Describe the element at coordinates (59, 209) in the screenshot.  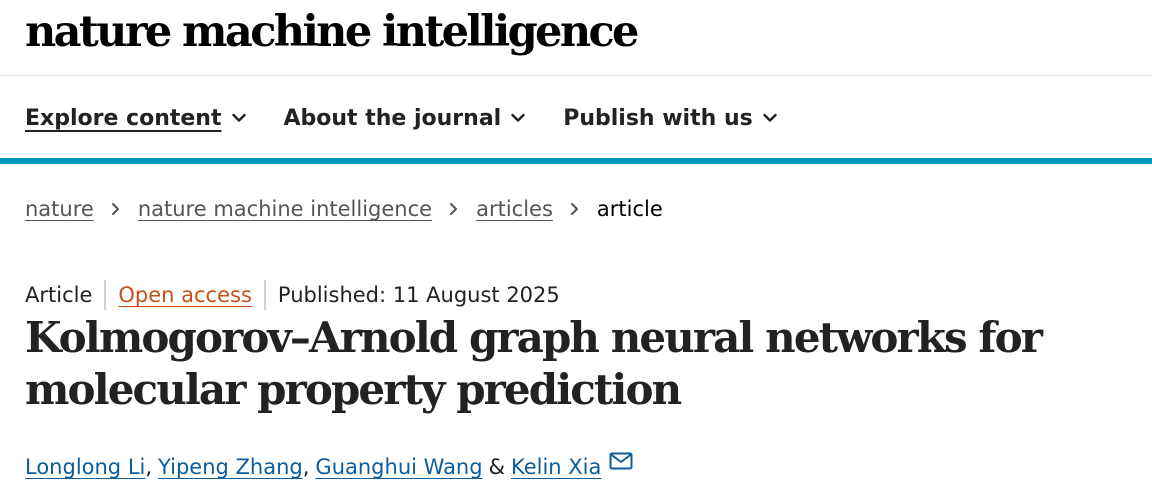
I see `breadcrumb-link-nature: nature` at that location.